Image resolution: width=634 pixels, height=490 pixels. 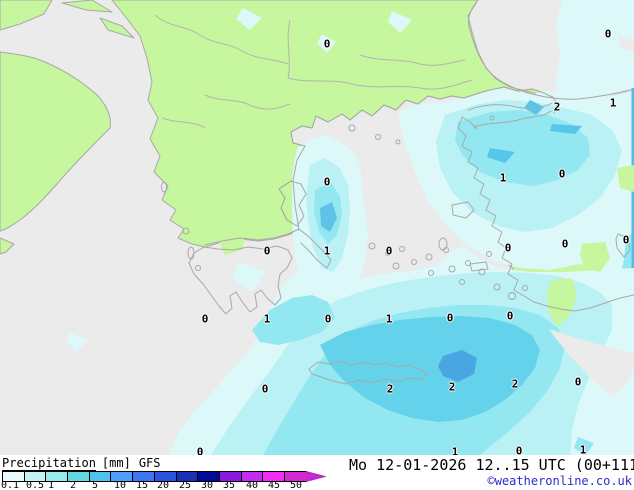 I want to click on legend-title-row: Precipitation [mm] GFS, so click(x=81, y=463).